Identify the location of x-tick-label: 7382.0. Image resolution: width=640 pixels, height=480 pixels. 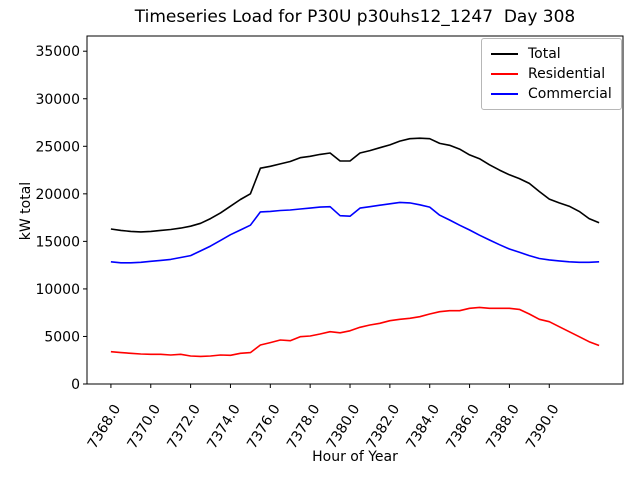
(384, 427).